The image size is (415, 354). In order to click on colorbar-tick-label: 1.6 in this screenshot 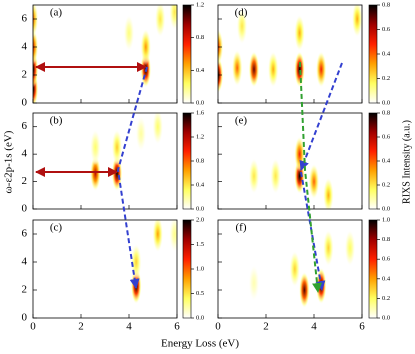, I will do `click(200, 112)`.